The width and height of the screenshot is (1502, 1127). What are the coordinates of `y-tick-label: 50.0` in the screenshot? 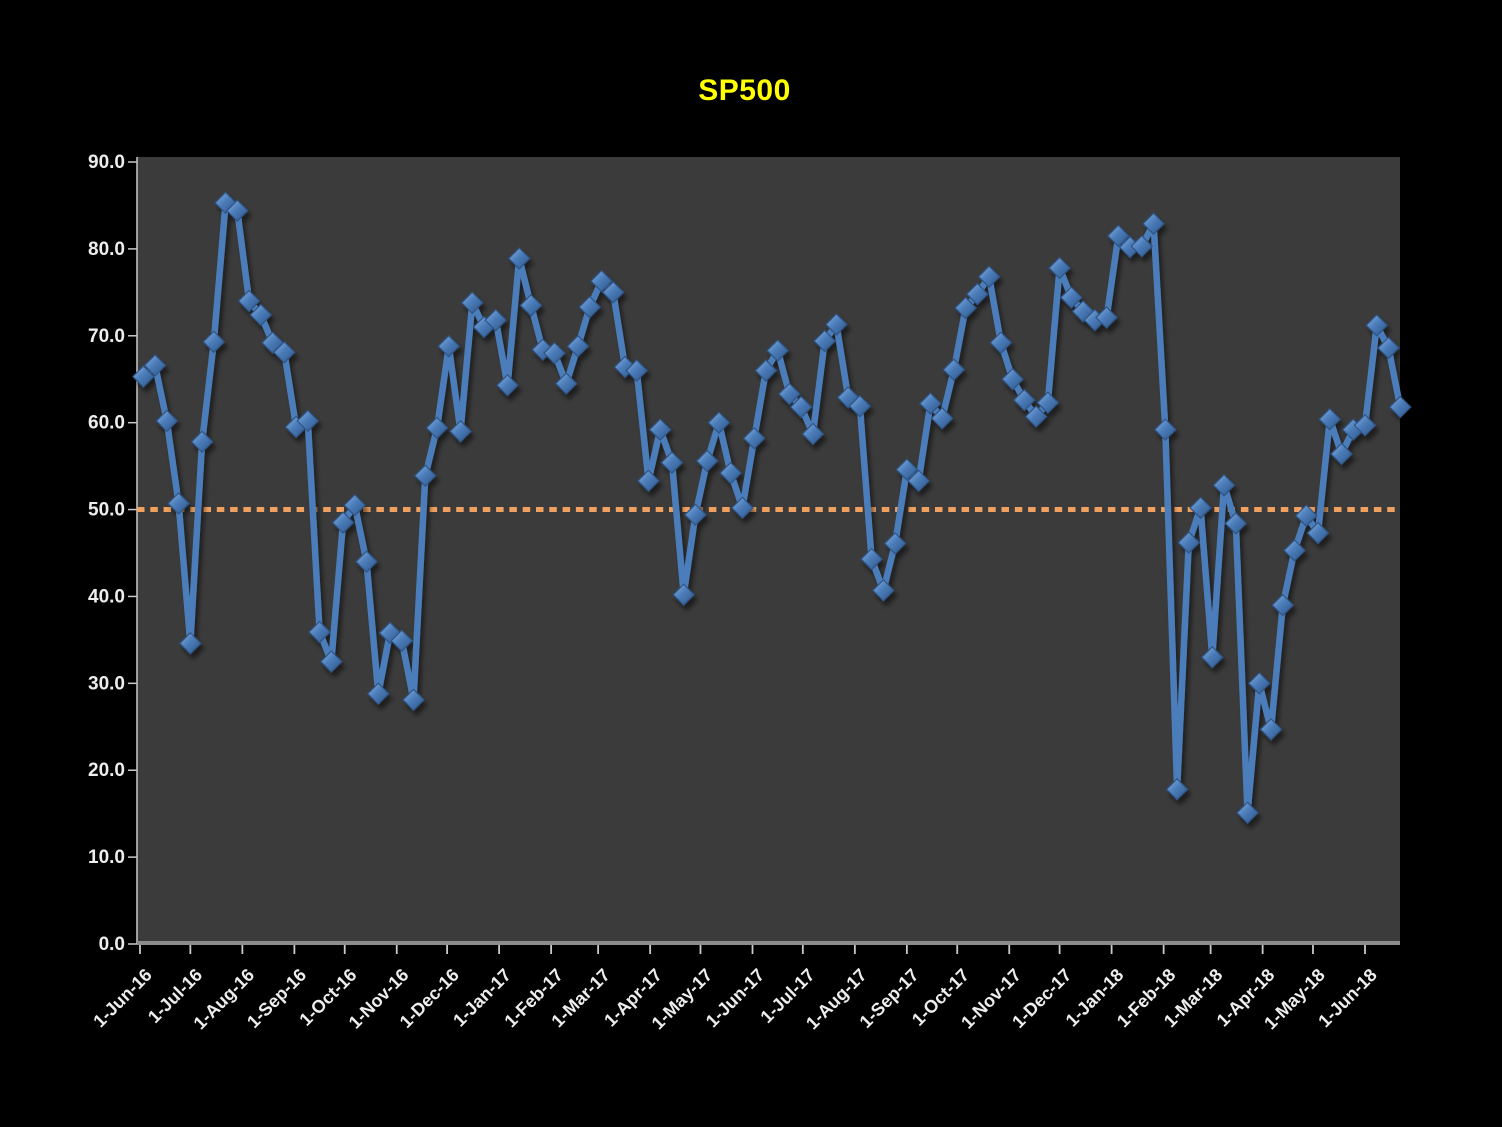 It's located at (106, 510).